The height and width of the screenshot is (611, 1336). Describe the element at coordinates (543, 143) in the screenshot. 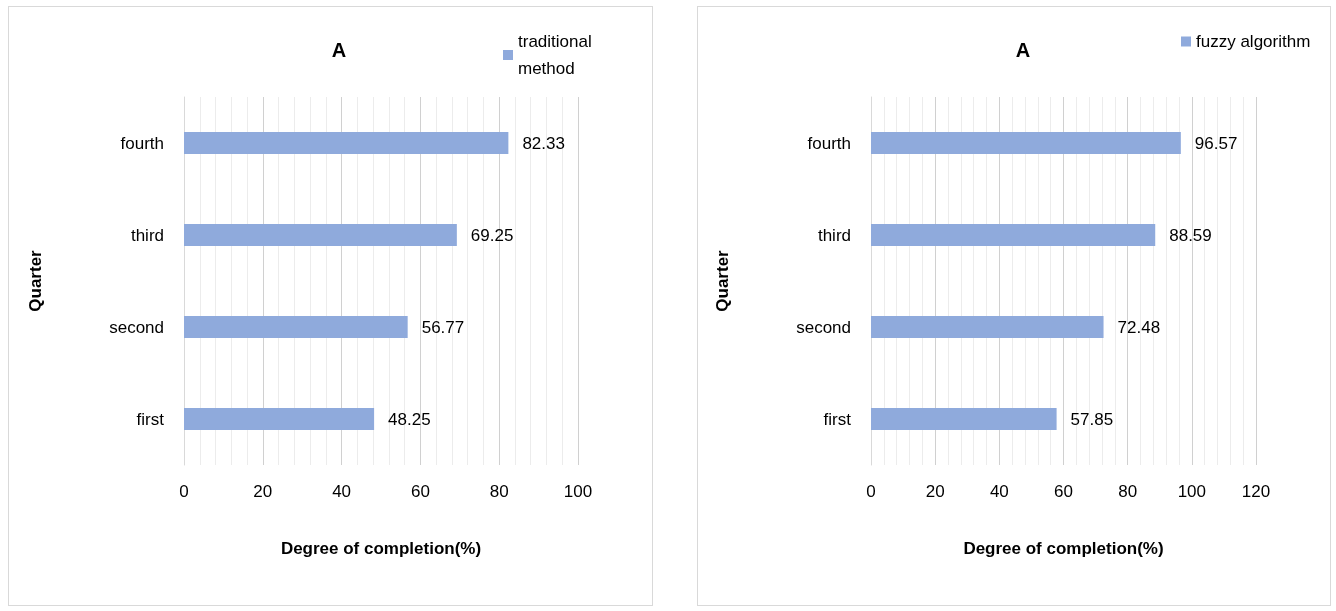

I see `data-label: 82.33` at that location.